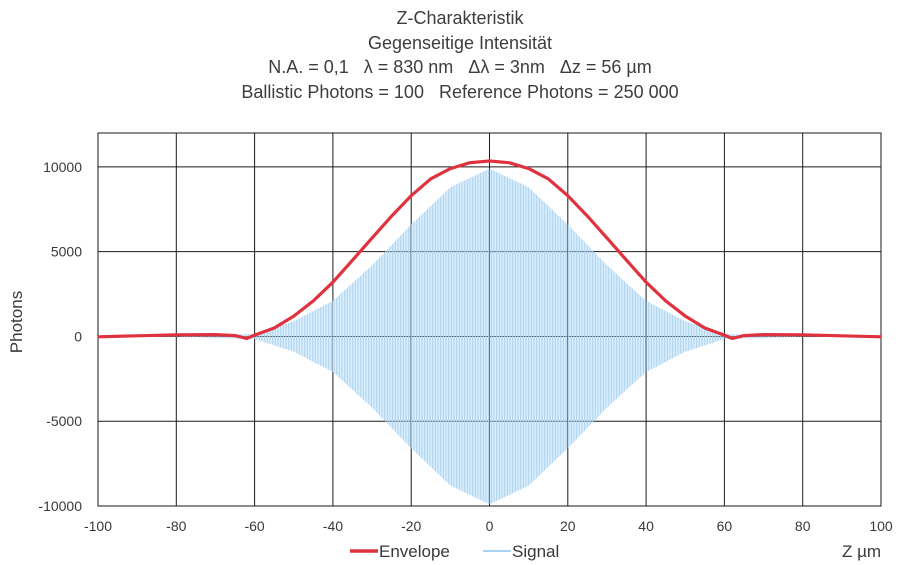  I want to click on y-tick-label: 5000, so click(66, 252).